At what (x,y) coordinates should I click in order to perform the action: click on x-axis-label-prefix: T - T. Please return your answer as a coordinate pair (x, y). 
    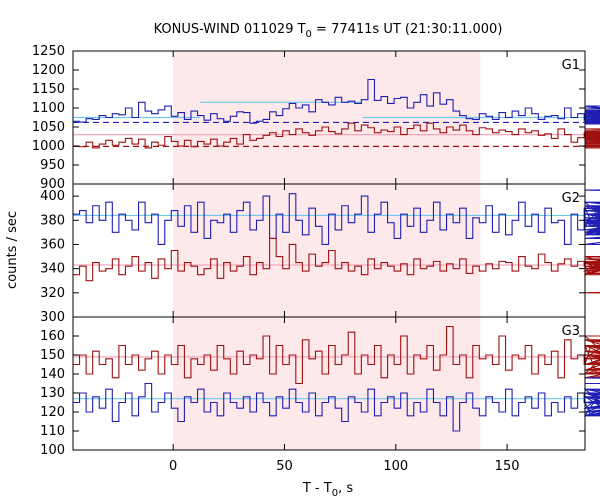
    Looking at the image, I should click on (317, 488).